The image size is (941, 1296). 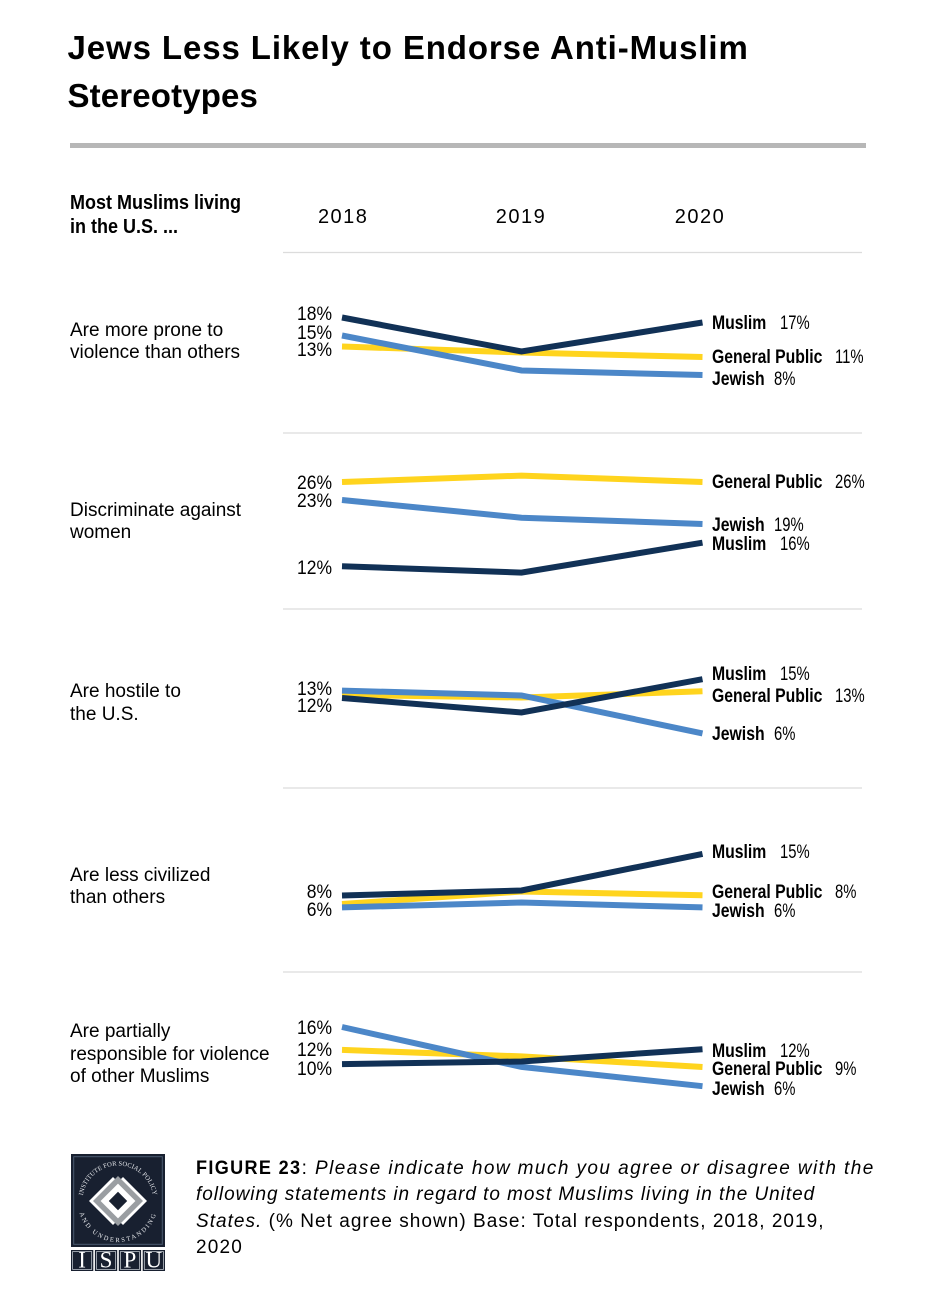 What do you see at coordinates (82, 1260) in the screenshot?
I see `svg-text: I` at bounding box center [82, 1260].